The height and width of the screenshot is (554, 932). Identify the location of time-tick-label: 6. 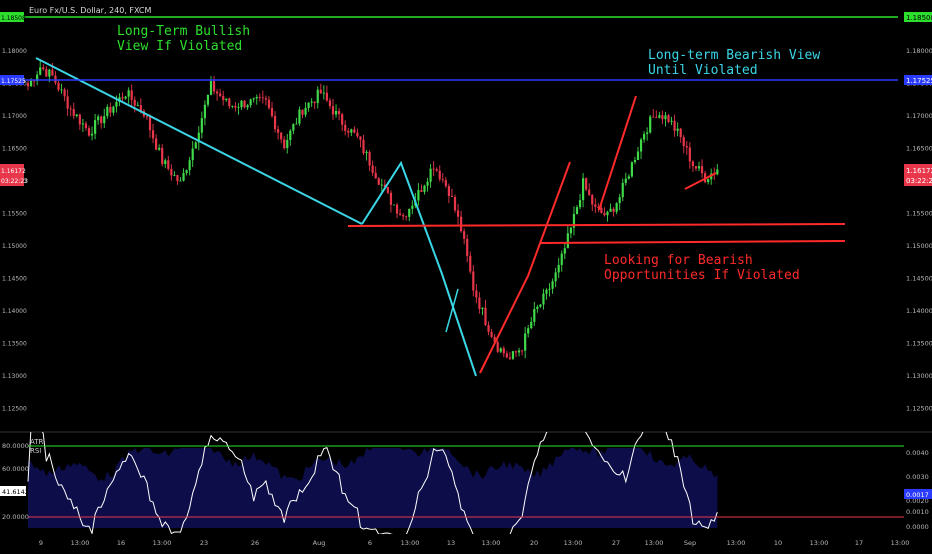
(370, 543).